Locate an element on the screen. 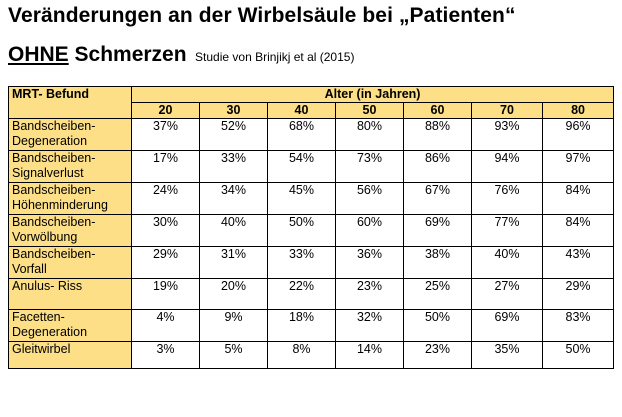 This screenshot has height=417, width=622. age-header-cell: 50 is located at coordinates (369, 110).